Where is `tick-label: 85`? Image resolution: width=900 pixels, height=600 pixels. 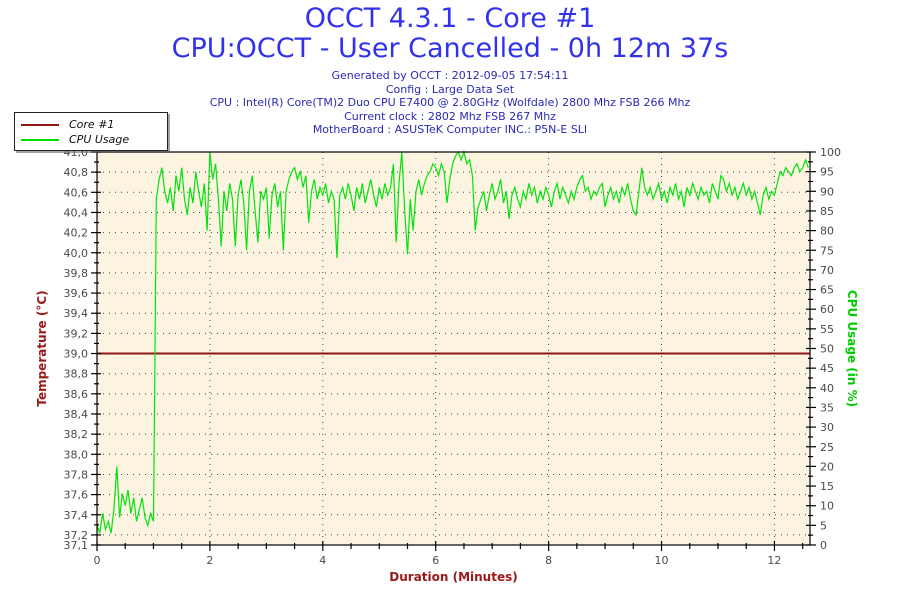
tick-label: 85 is located at coordinates (827, 211).